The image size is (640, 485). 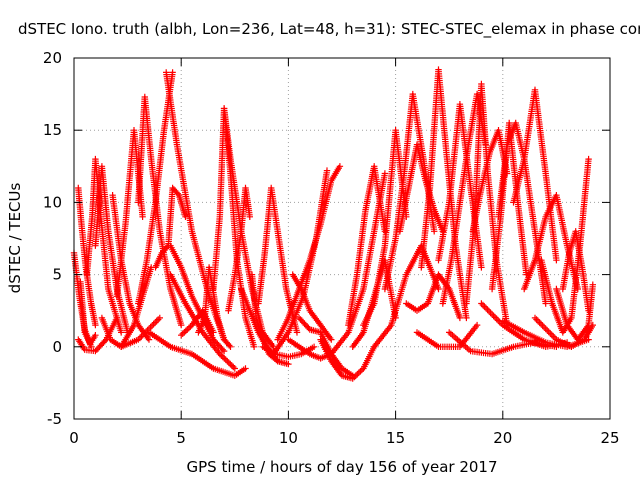 What do you see at coordinates (57, 347) in the screenshot?
I see `y-tick-label: 0` at bounding box center [57, 347].